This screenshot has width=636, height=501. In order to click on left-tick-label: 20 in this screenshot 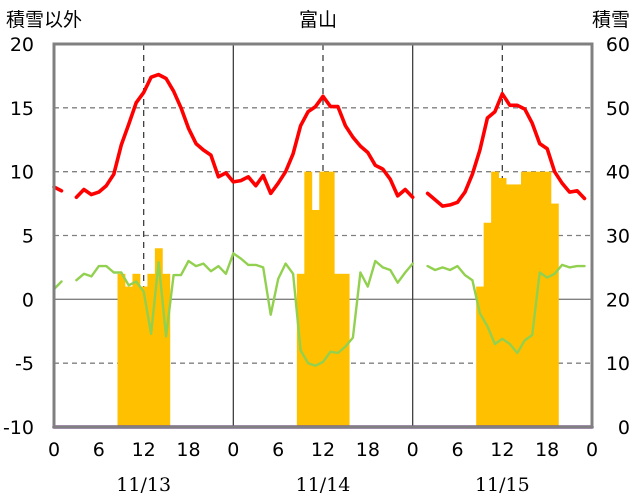, I will do `click(22, 45)`.